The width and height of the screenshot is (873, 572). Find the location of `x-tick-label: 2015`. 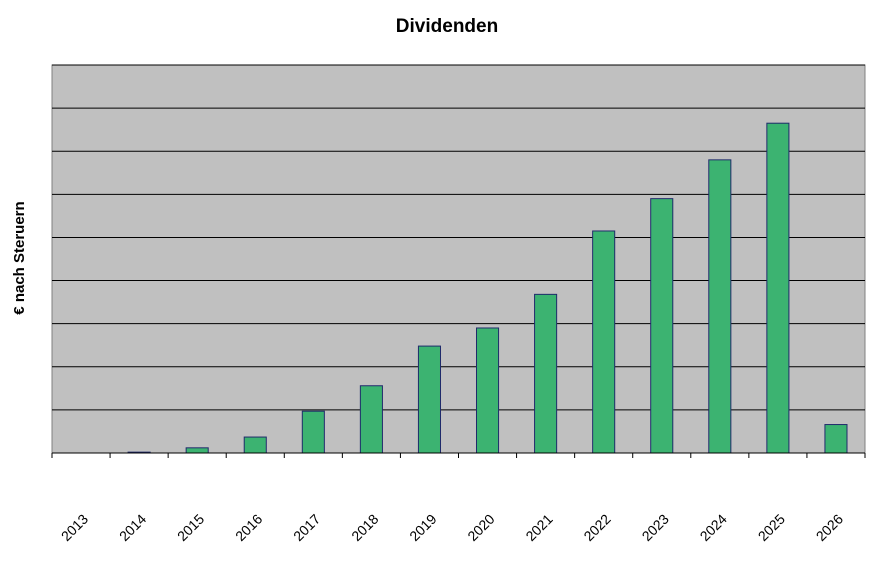

x-tick-label: 2015 is located at coordinates (190, 527).